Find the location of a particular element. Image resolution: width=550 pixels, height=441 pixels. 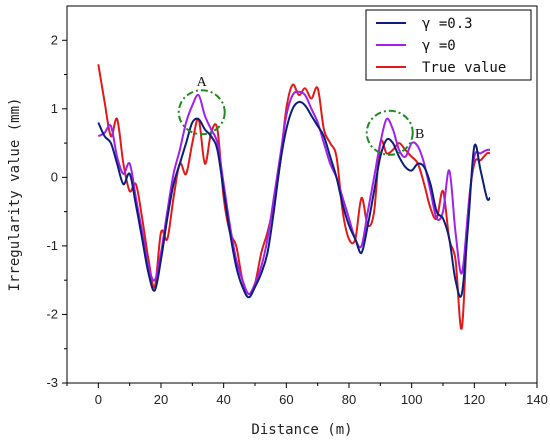

x-tick-label: 20 is located at coordinates (161, 399).